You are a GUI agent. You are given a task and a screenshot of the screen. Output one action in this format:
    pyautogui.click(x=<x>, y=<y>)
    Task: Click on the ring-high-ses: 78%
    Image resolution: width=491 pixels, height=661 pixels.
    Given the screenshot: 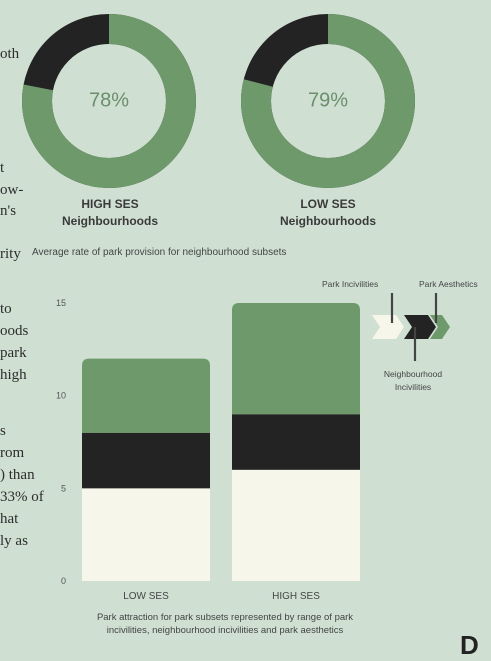 What is the action you would take?
    pyautogui.click(x=109, y=101)
    